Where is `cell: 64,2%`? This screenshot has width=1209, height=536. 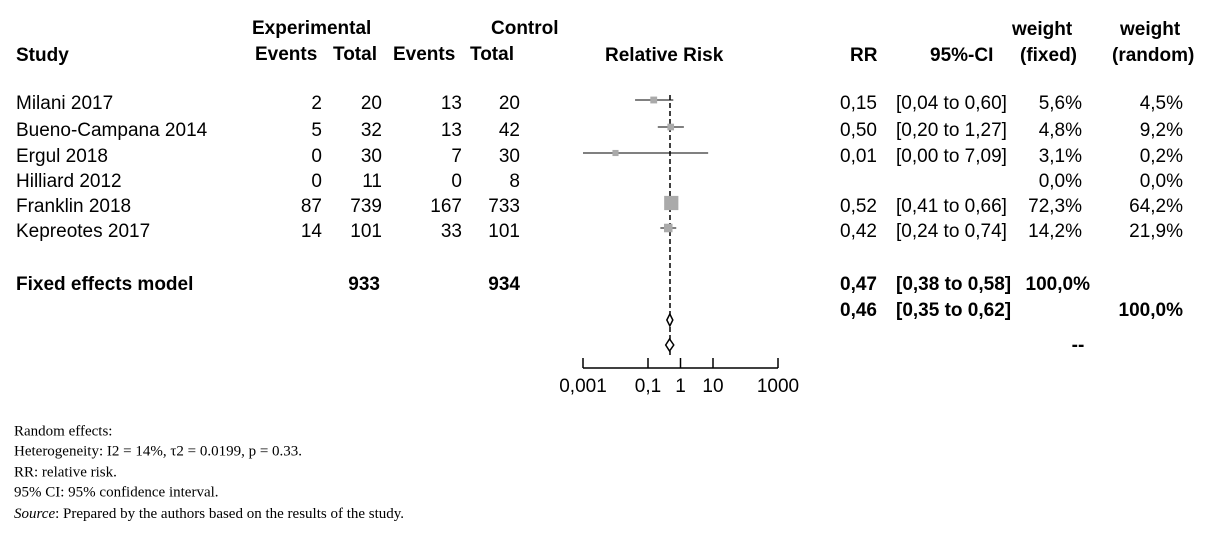 cell: 64,2% is located at coordinates (1156, 206).